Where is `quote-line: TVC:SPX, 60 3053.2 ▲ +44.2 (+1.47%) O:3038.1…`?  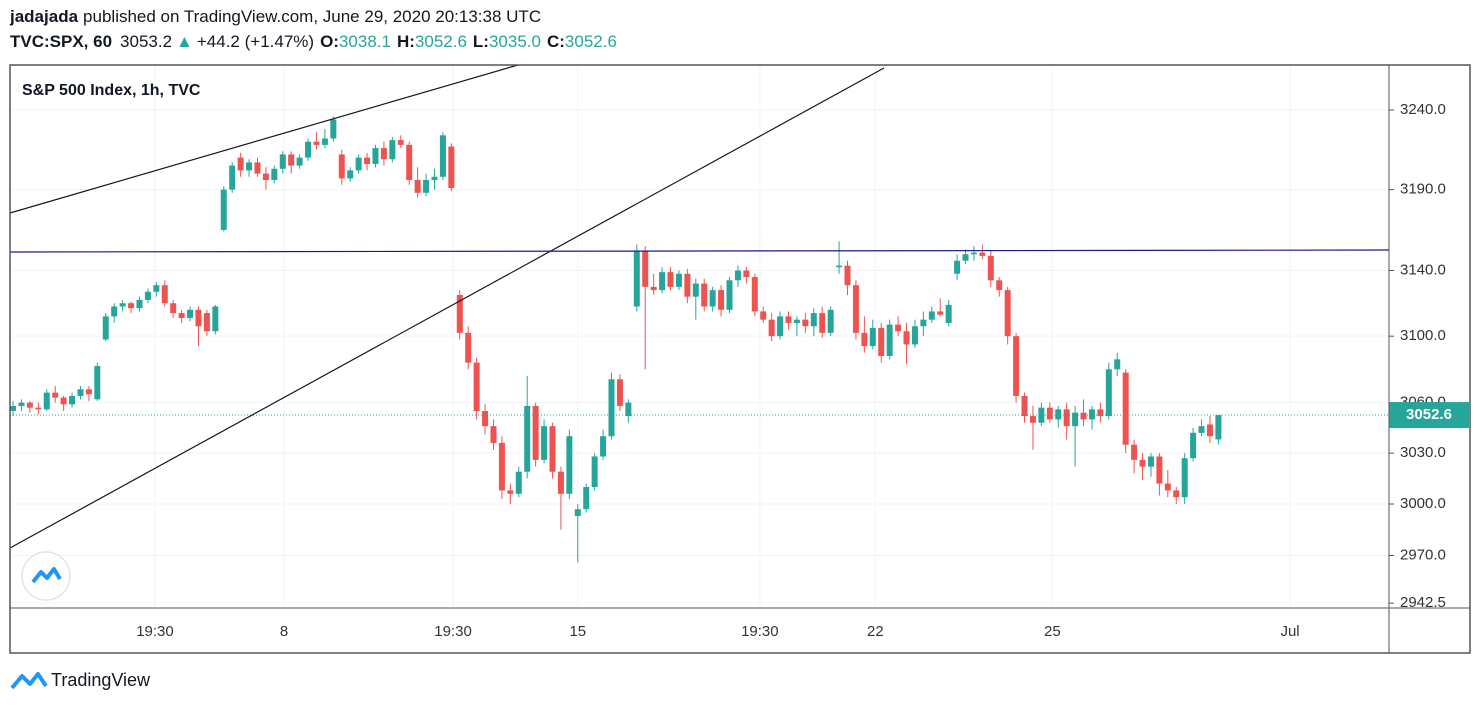 quote-line: TVC:SPX, 60 3053.2 ▲ +44.2 (+1.47%) O:3038.1… is located at coordinates (313, 41).